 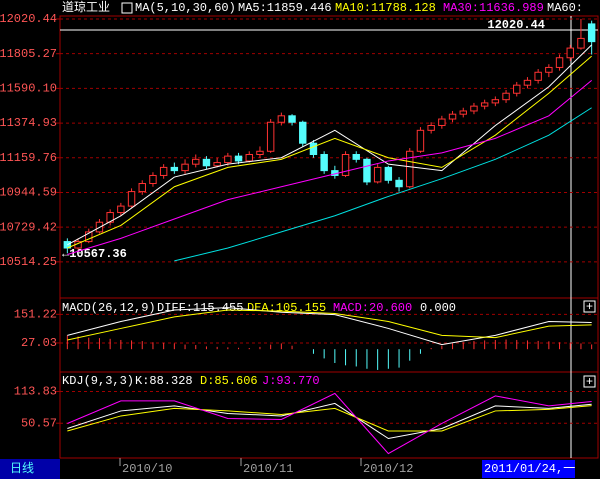 What do you see at coordinates (28, 193) in the screenshot?
I see `y-tick-label: 10944.59` at bounding box center [28, 193].